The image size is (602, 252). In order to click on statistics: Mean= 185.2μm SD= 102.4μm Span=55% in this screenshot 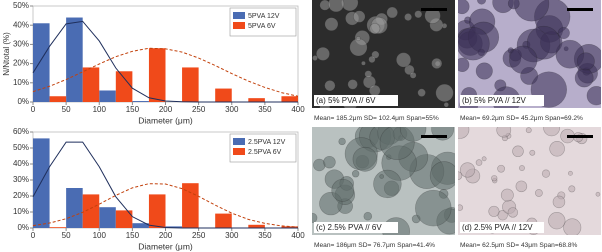, I will do `click(376, 118)`.